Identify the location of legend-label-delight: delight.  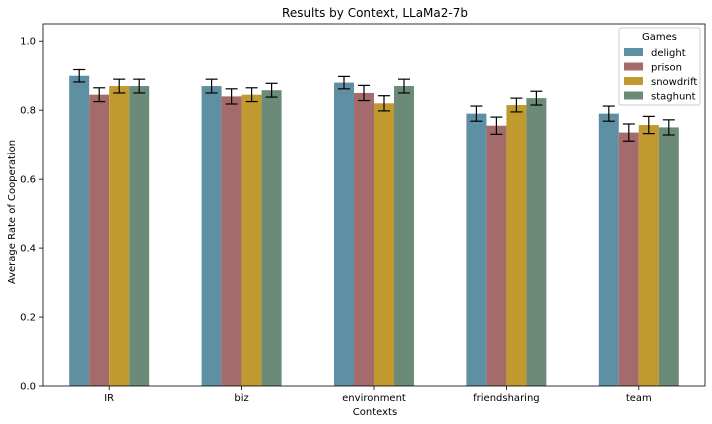
(668, 53).